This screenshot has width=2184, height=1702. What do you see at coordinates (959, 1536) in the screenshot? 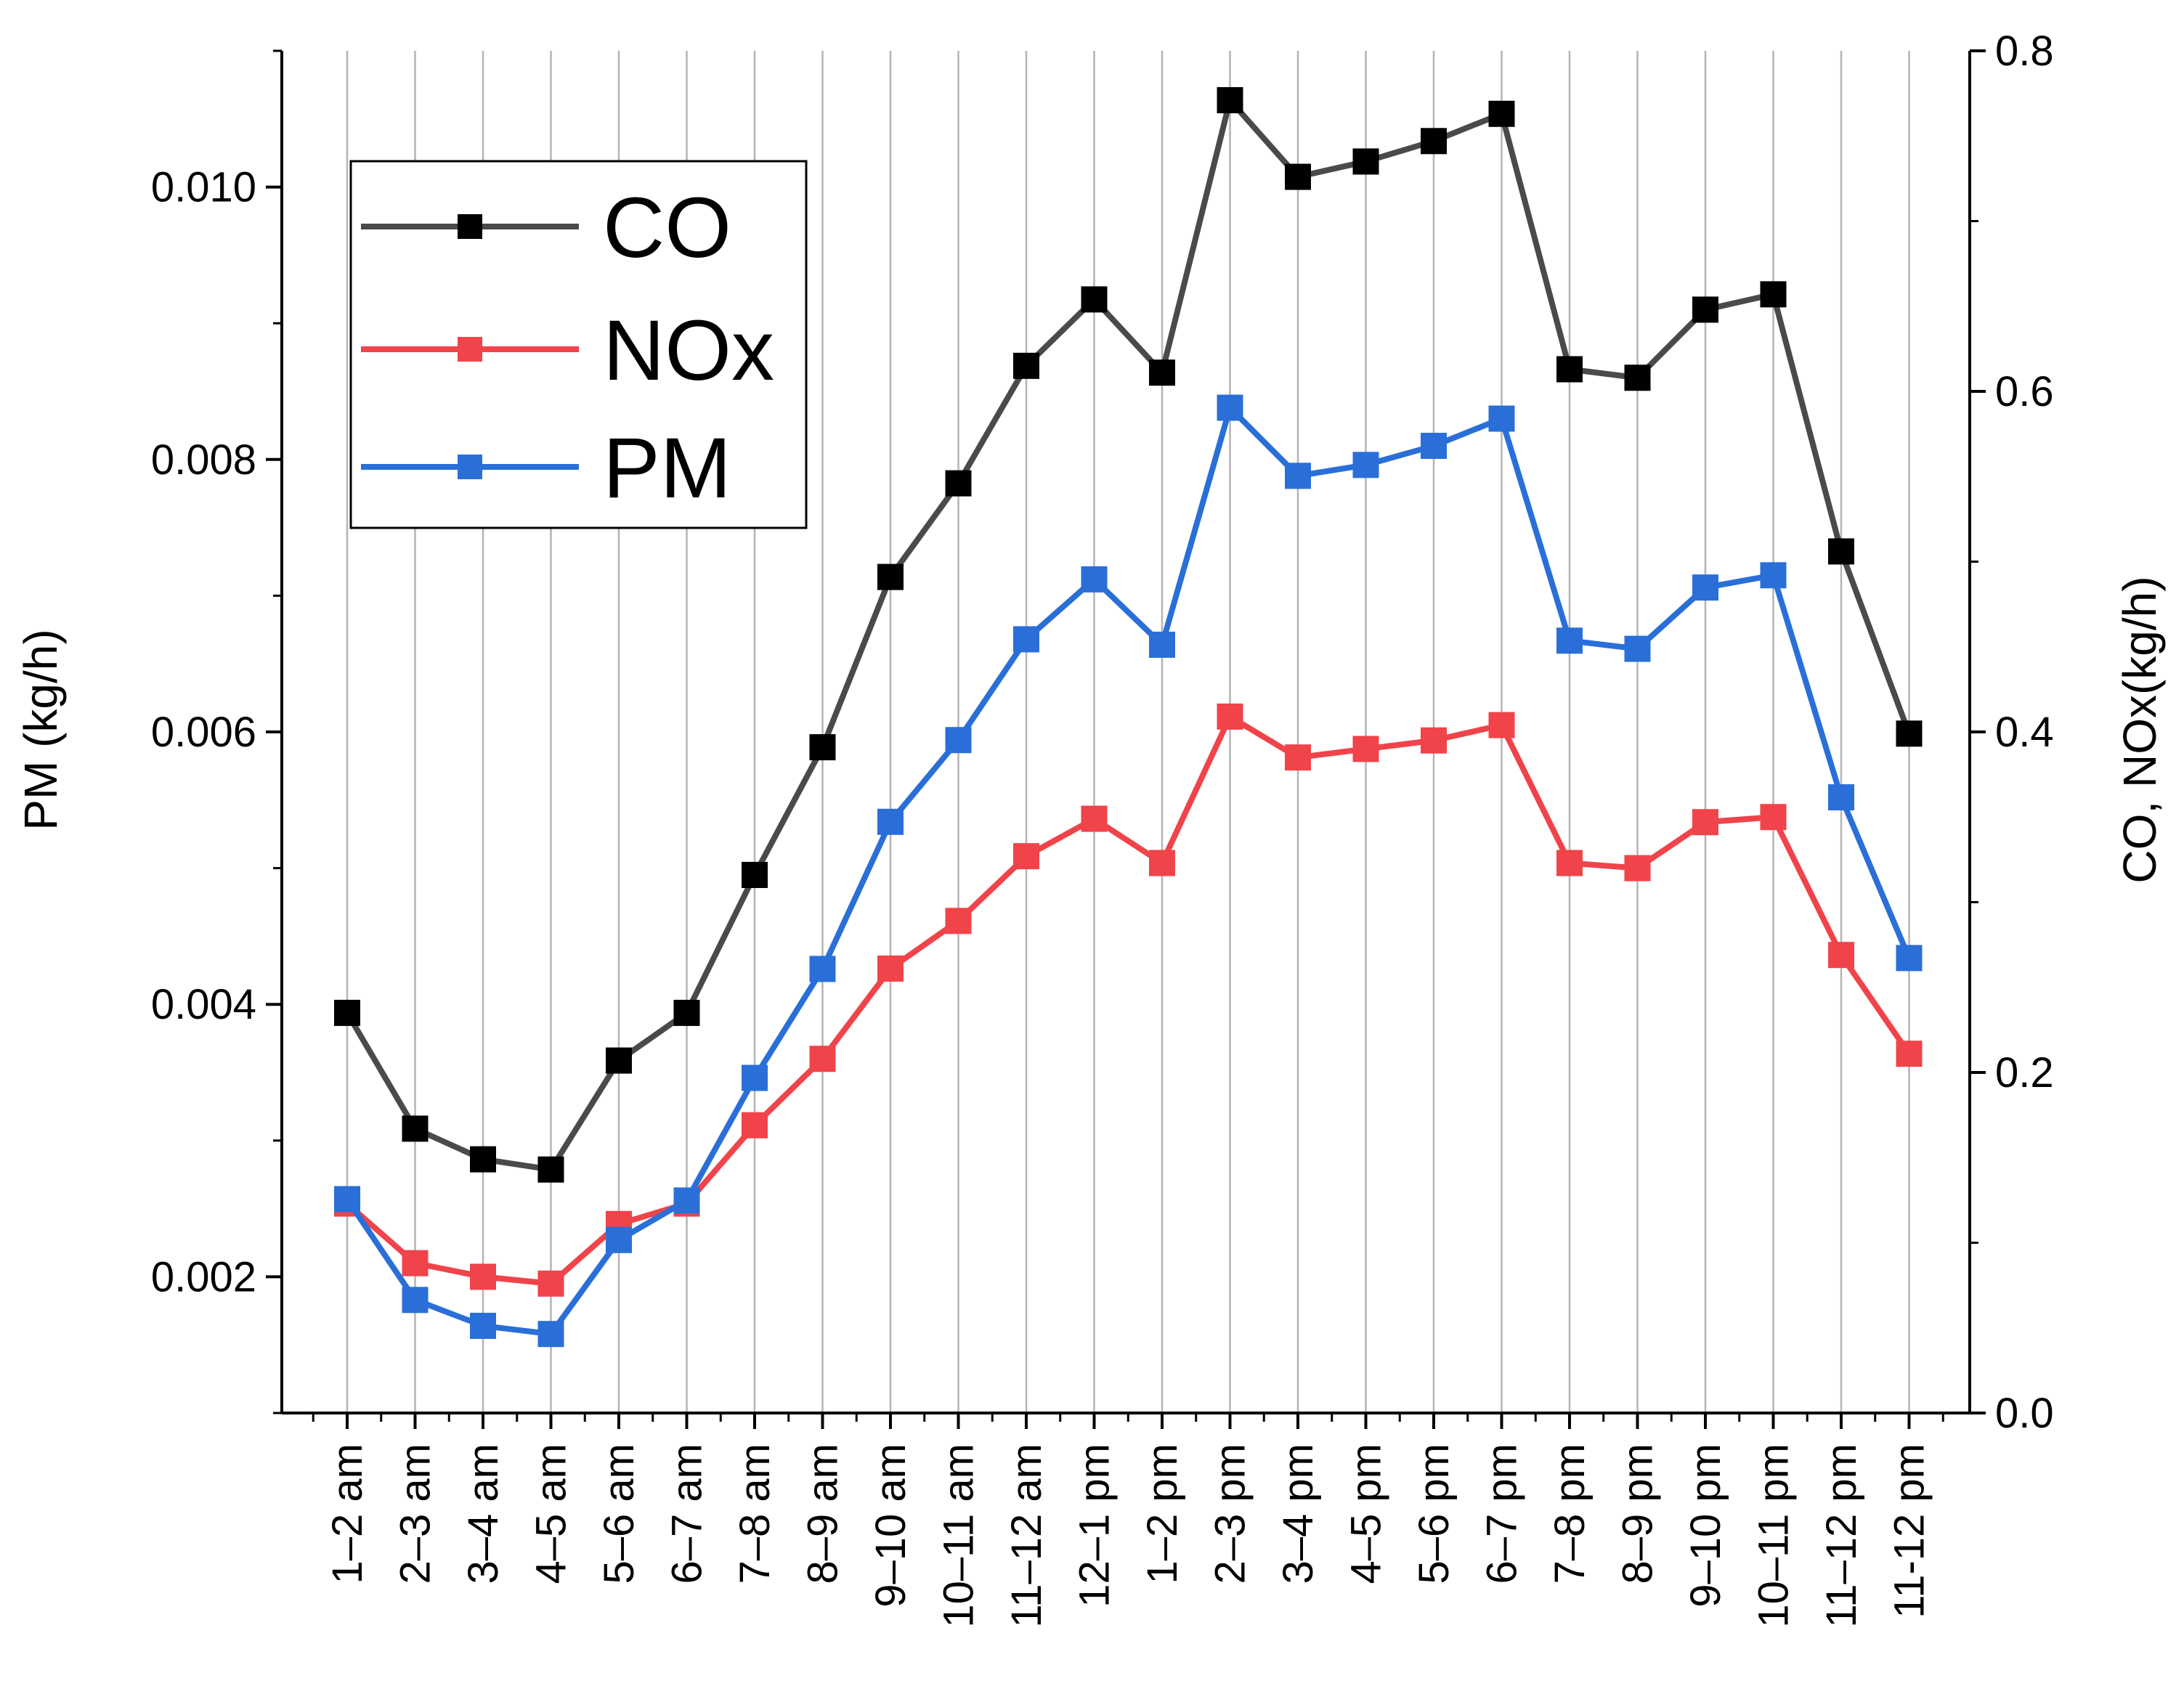
I see `x-tick-label: 10–11 am` at bounding box center [959, 1536].